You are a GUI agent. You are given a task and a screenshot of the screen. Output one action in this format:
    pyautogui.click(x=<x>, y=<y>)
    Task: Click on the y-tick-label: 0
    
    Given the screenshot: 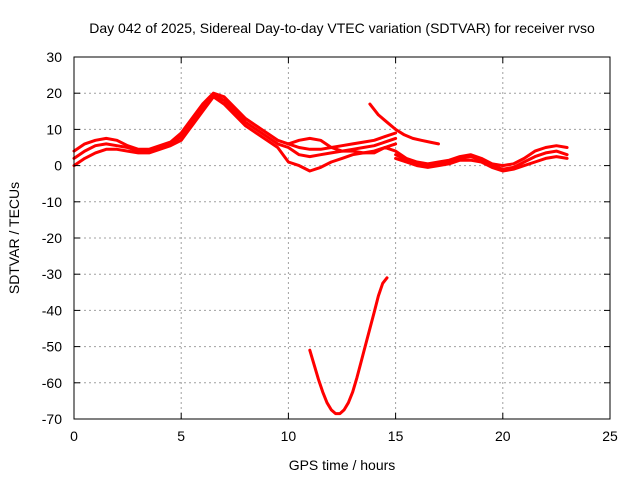 What is the action you would take?
    pyautogui.click(x=58, y=166)
    